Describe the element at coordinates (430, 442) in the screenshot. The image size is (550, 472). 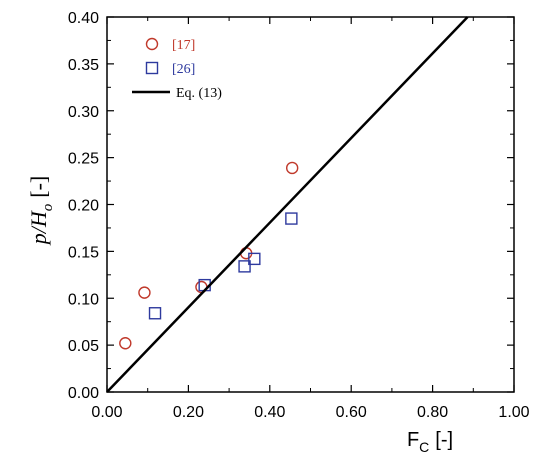
I see `x-axis-label: FC [-]` at that location.